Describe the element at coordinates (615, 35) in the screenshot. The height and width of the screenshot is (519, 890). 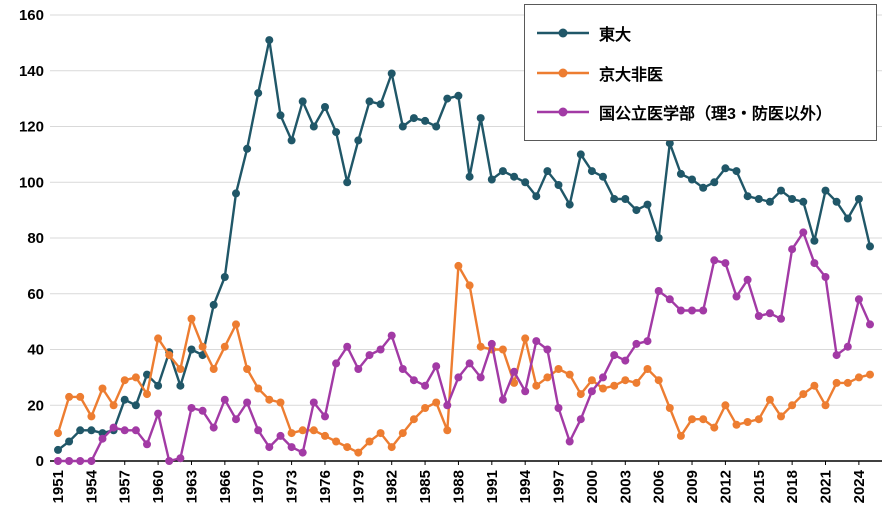
I see `legend-label: 東大` at that location.